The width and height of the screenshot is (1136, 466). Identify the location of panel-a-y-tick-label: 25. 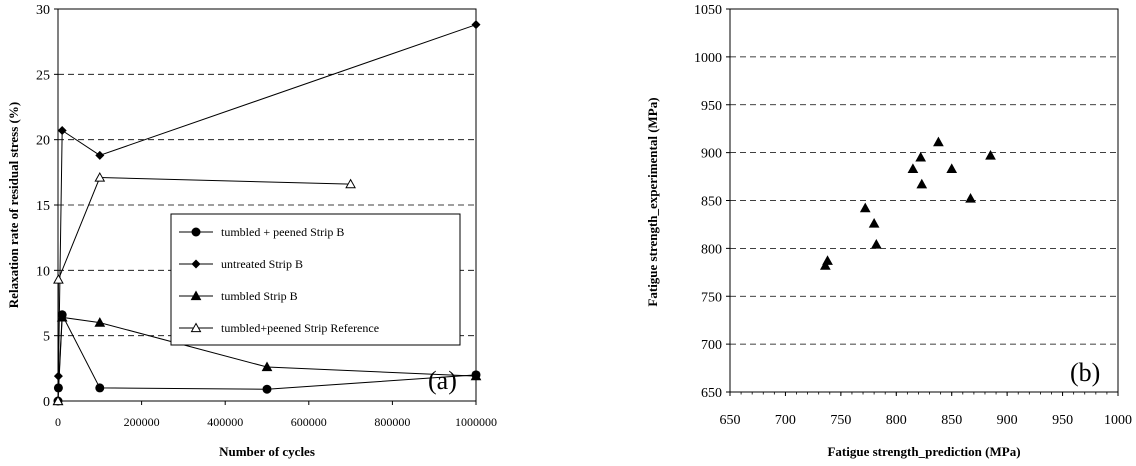
(43, 75).